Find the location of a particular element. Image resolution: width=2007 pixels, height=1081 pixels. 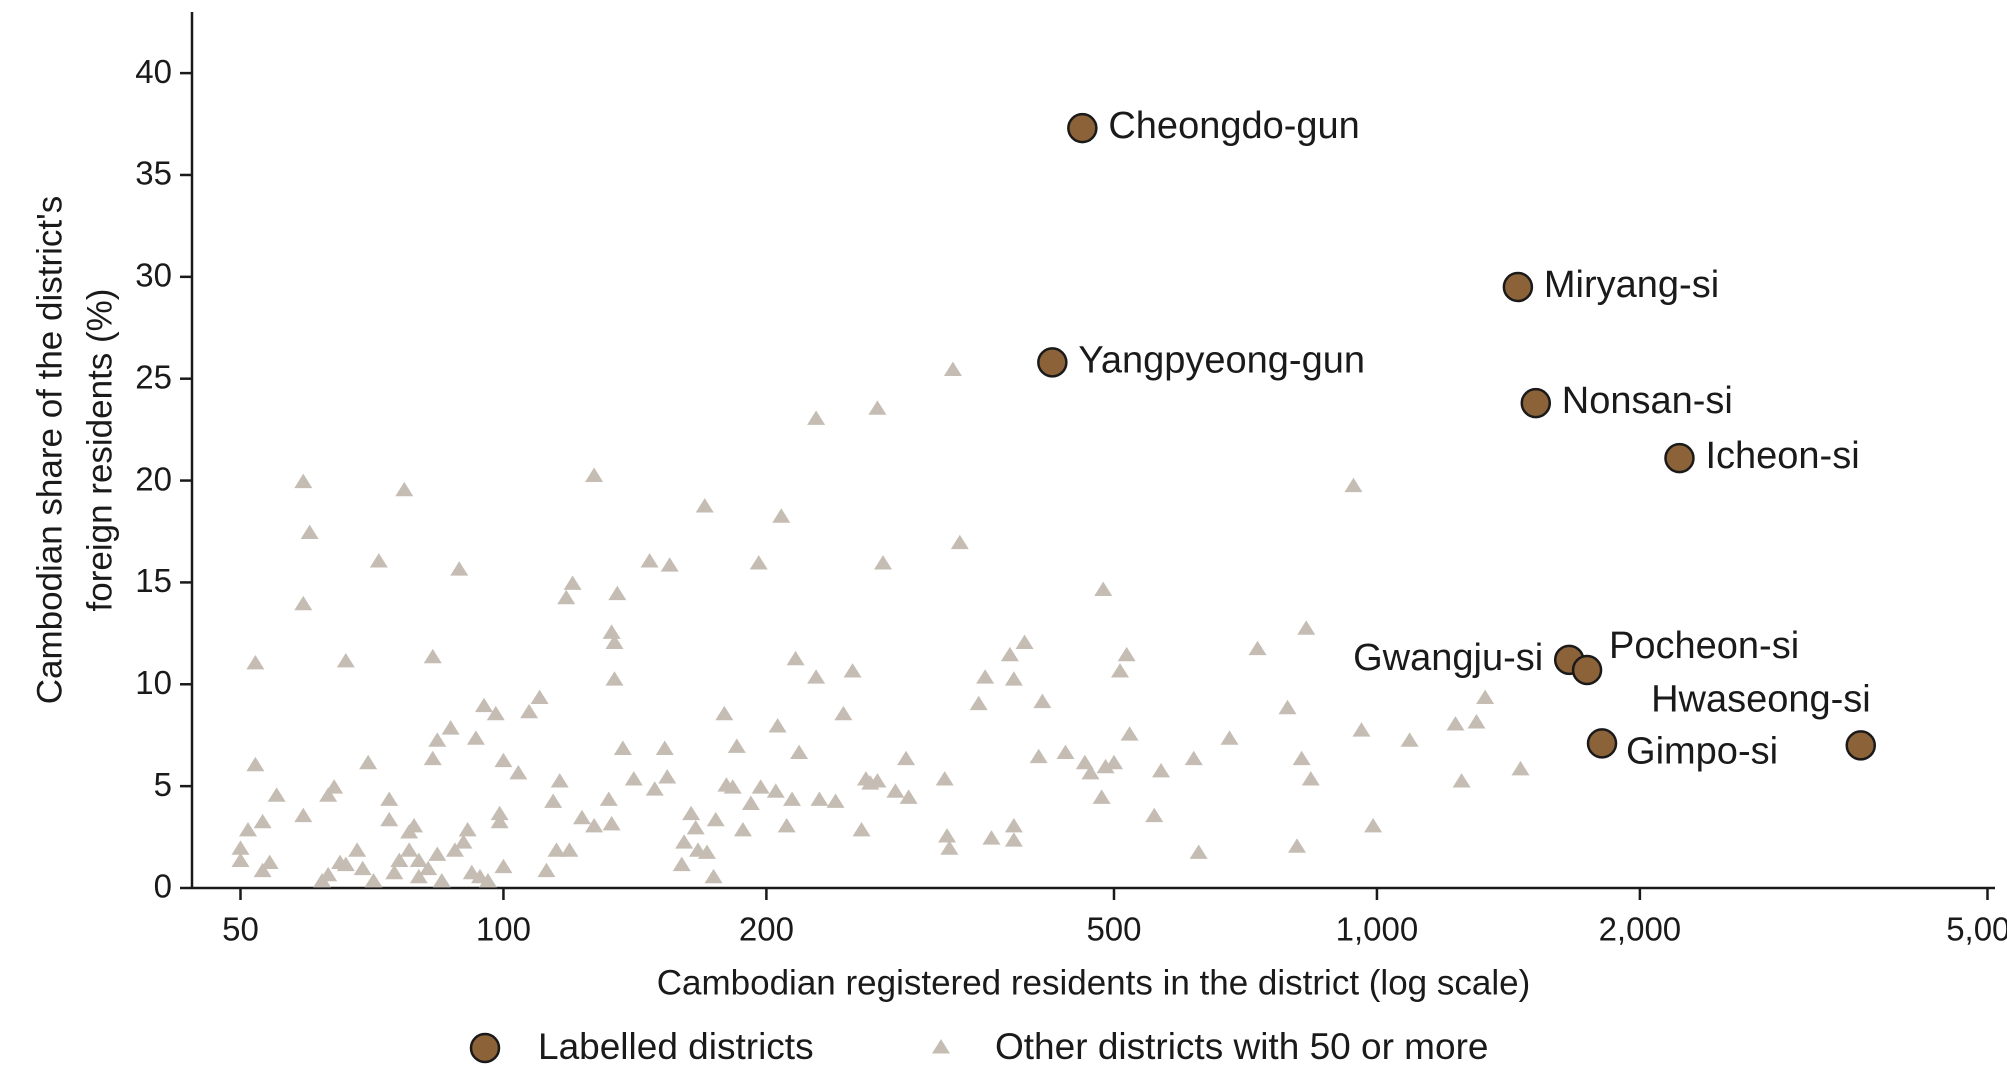

x-tick-label: 5,000 is located at coordinates (1976, 929).